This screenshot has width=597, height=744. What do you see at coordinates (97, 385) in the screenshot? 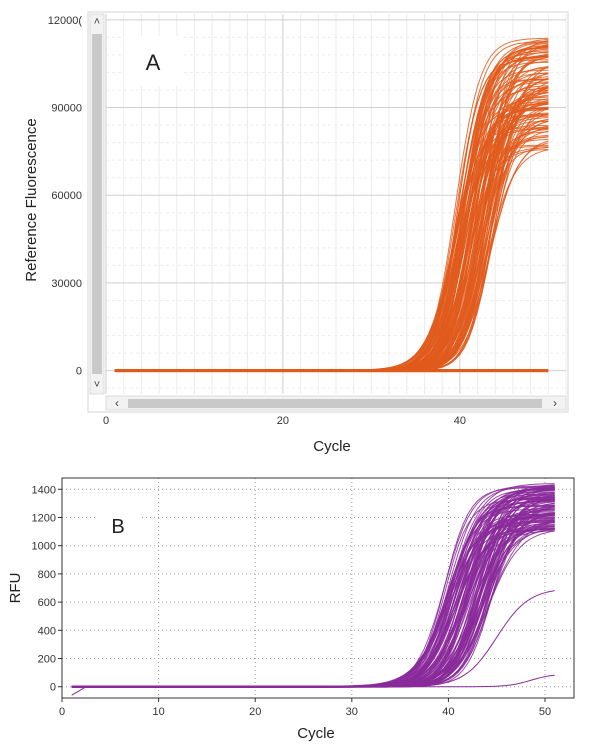
I see `chart-a-scroll-down-icon: ˅` at bounding box center [97, 385].